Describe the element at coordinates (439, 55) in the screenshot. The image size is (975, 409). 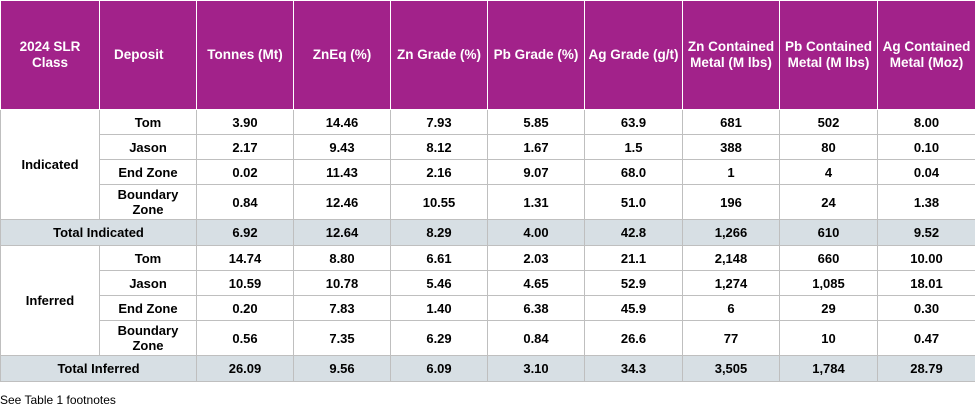
I see `header-cell: Zn Grade (%)` at that location.